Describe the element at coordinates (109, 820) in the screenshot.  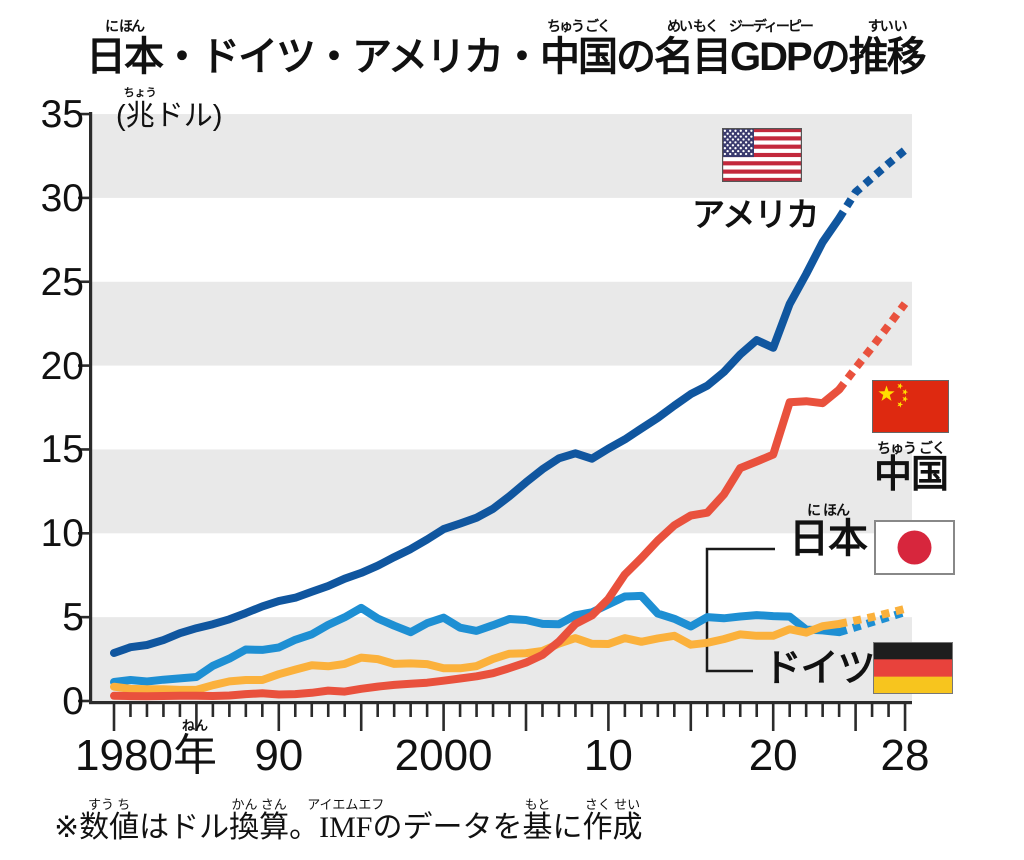
I see `text-segment: 数値 すう ち` at that location.